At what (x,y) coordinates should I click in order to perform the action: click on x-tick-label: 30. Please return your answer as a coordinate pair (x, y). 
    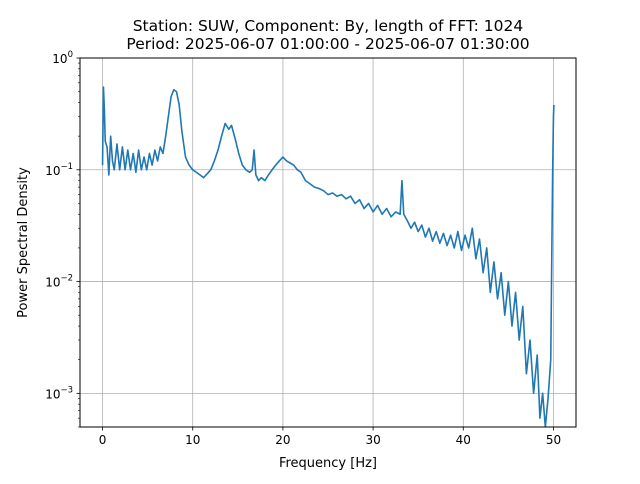
    Looking at the image, I should click on (372, 440).